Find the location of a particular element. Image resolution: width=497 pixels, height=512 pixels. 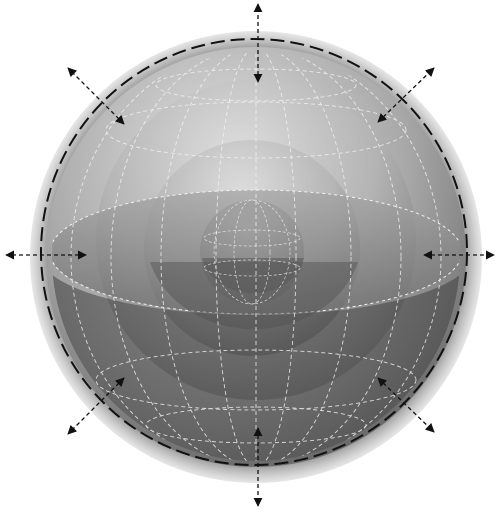

arrow-up-left is located at coordinates (96, 96).